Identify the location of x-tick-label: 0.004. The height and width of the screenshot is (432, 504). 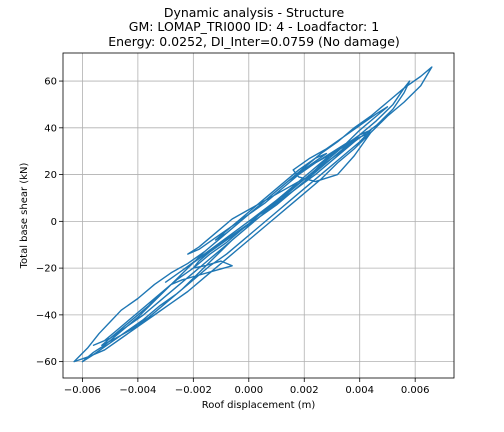
(359, 390).